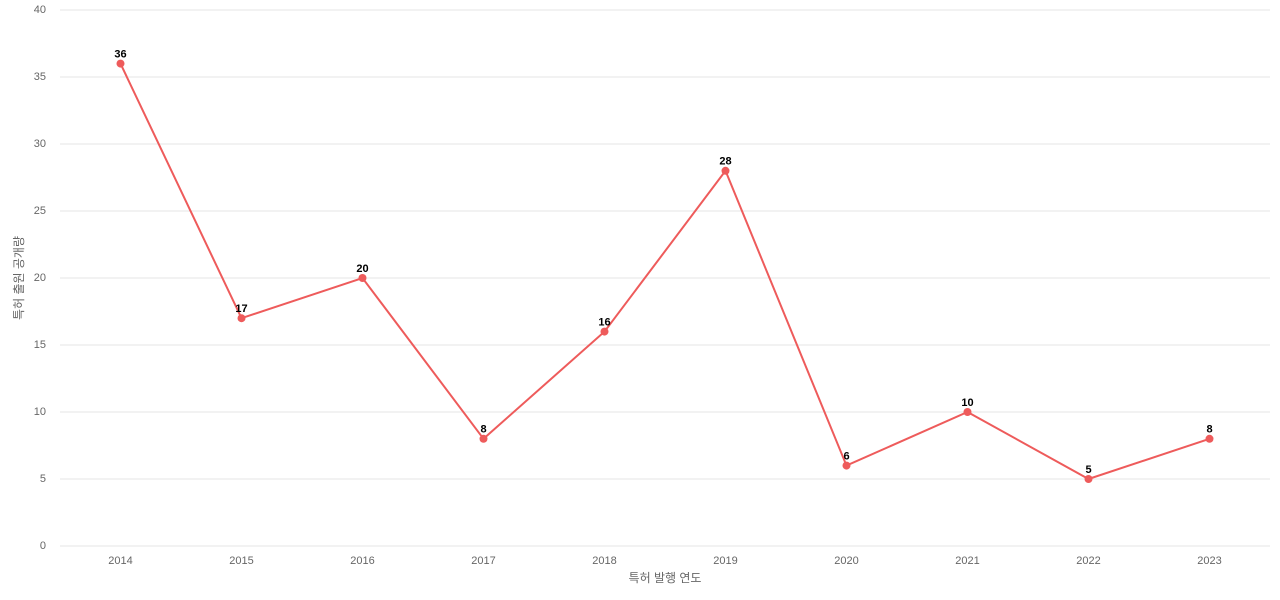 The image size is (1280, 600). Describe the element at coordinates (1088, 470) in the screenshot. I see `data-label: 5` at that location.